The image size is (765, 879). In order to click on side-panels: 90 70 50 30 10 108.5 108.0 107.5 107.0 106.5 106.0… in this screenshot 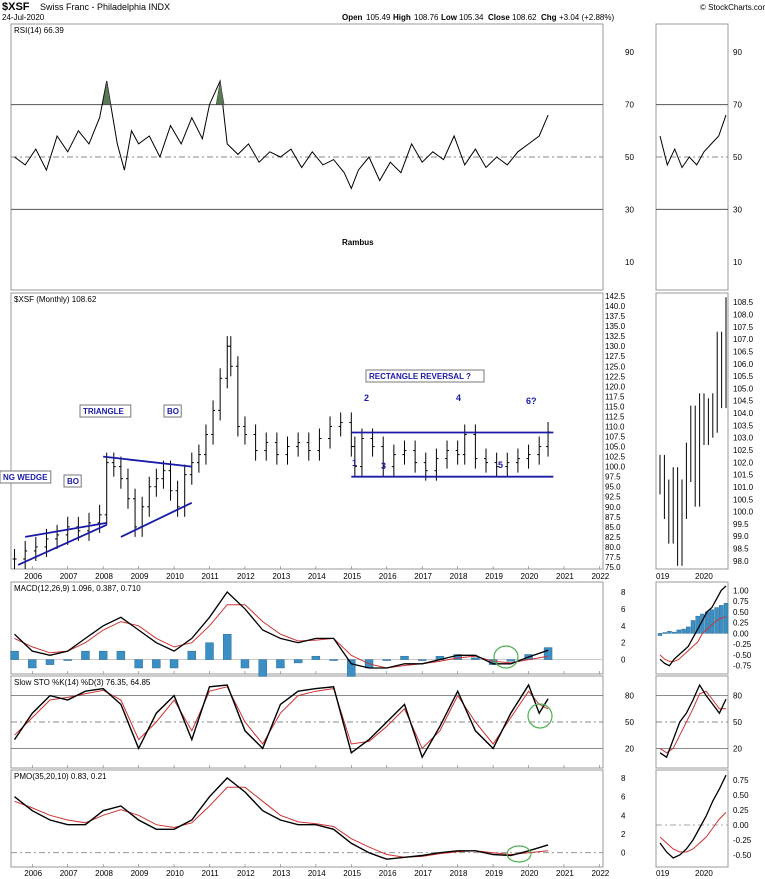, I will do `click(705, 463)`.